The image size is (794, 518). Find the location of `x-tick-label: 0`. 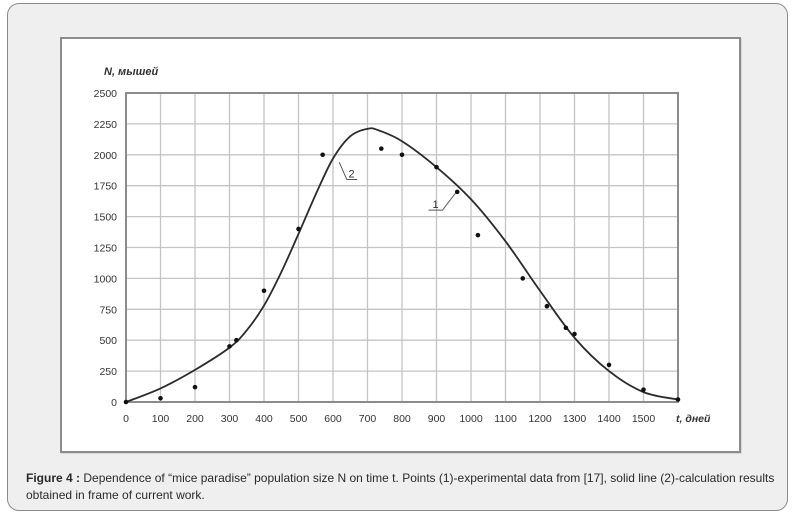

x-tick-label: 0 is located at coordinates (126, 419).